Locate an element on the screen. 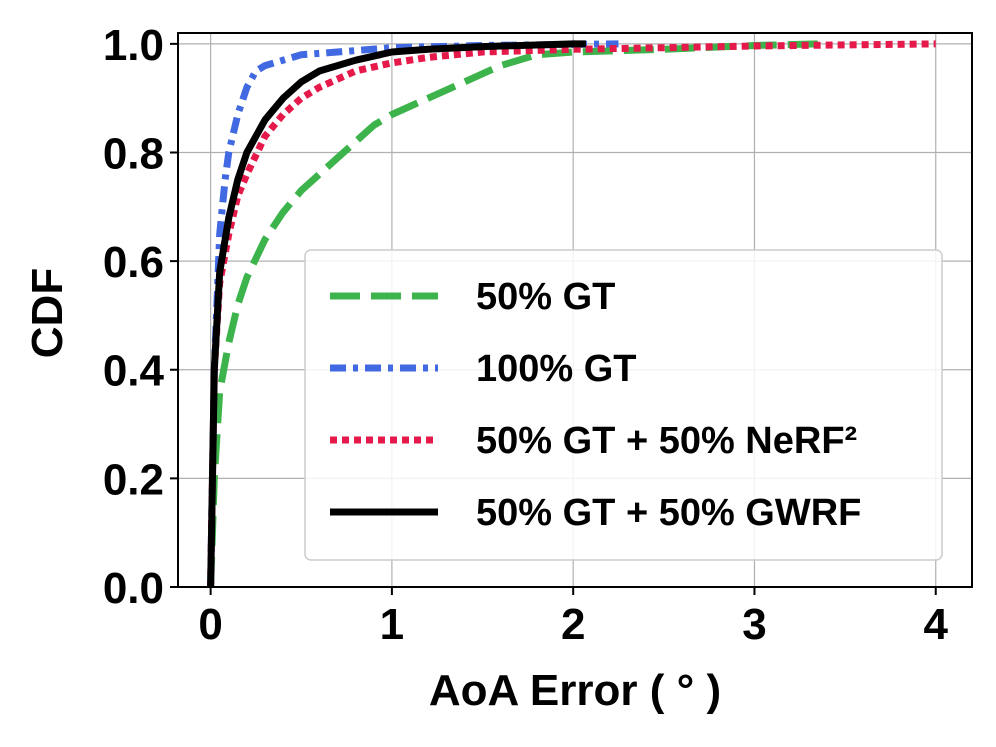 This screenshot has width=996, height=747. x-tick-label: 0 is located at coordinates (210, 624).